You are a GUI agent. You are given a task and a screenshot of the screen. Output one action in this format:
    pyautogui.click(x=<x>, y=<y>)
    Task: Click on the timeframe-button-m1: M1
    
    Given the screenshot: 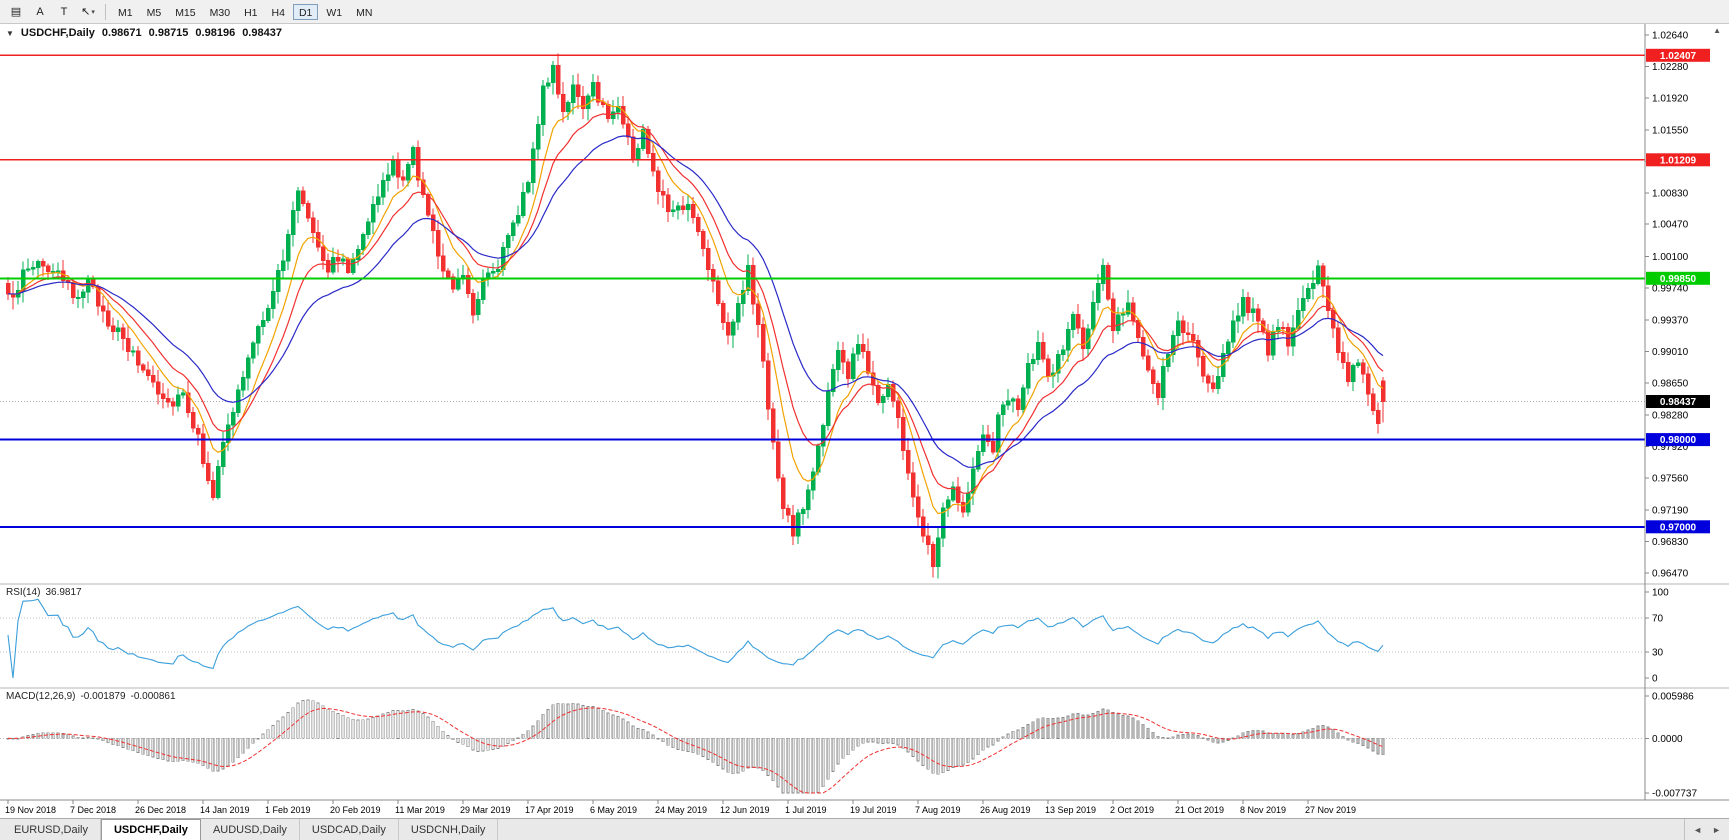 What is the action you would take?
    pyautogui.click(x=125, y=12)
    